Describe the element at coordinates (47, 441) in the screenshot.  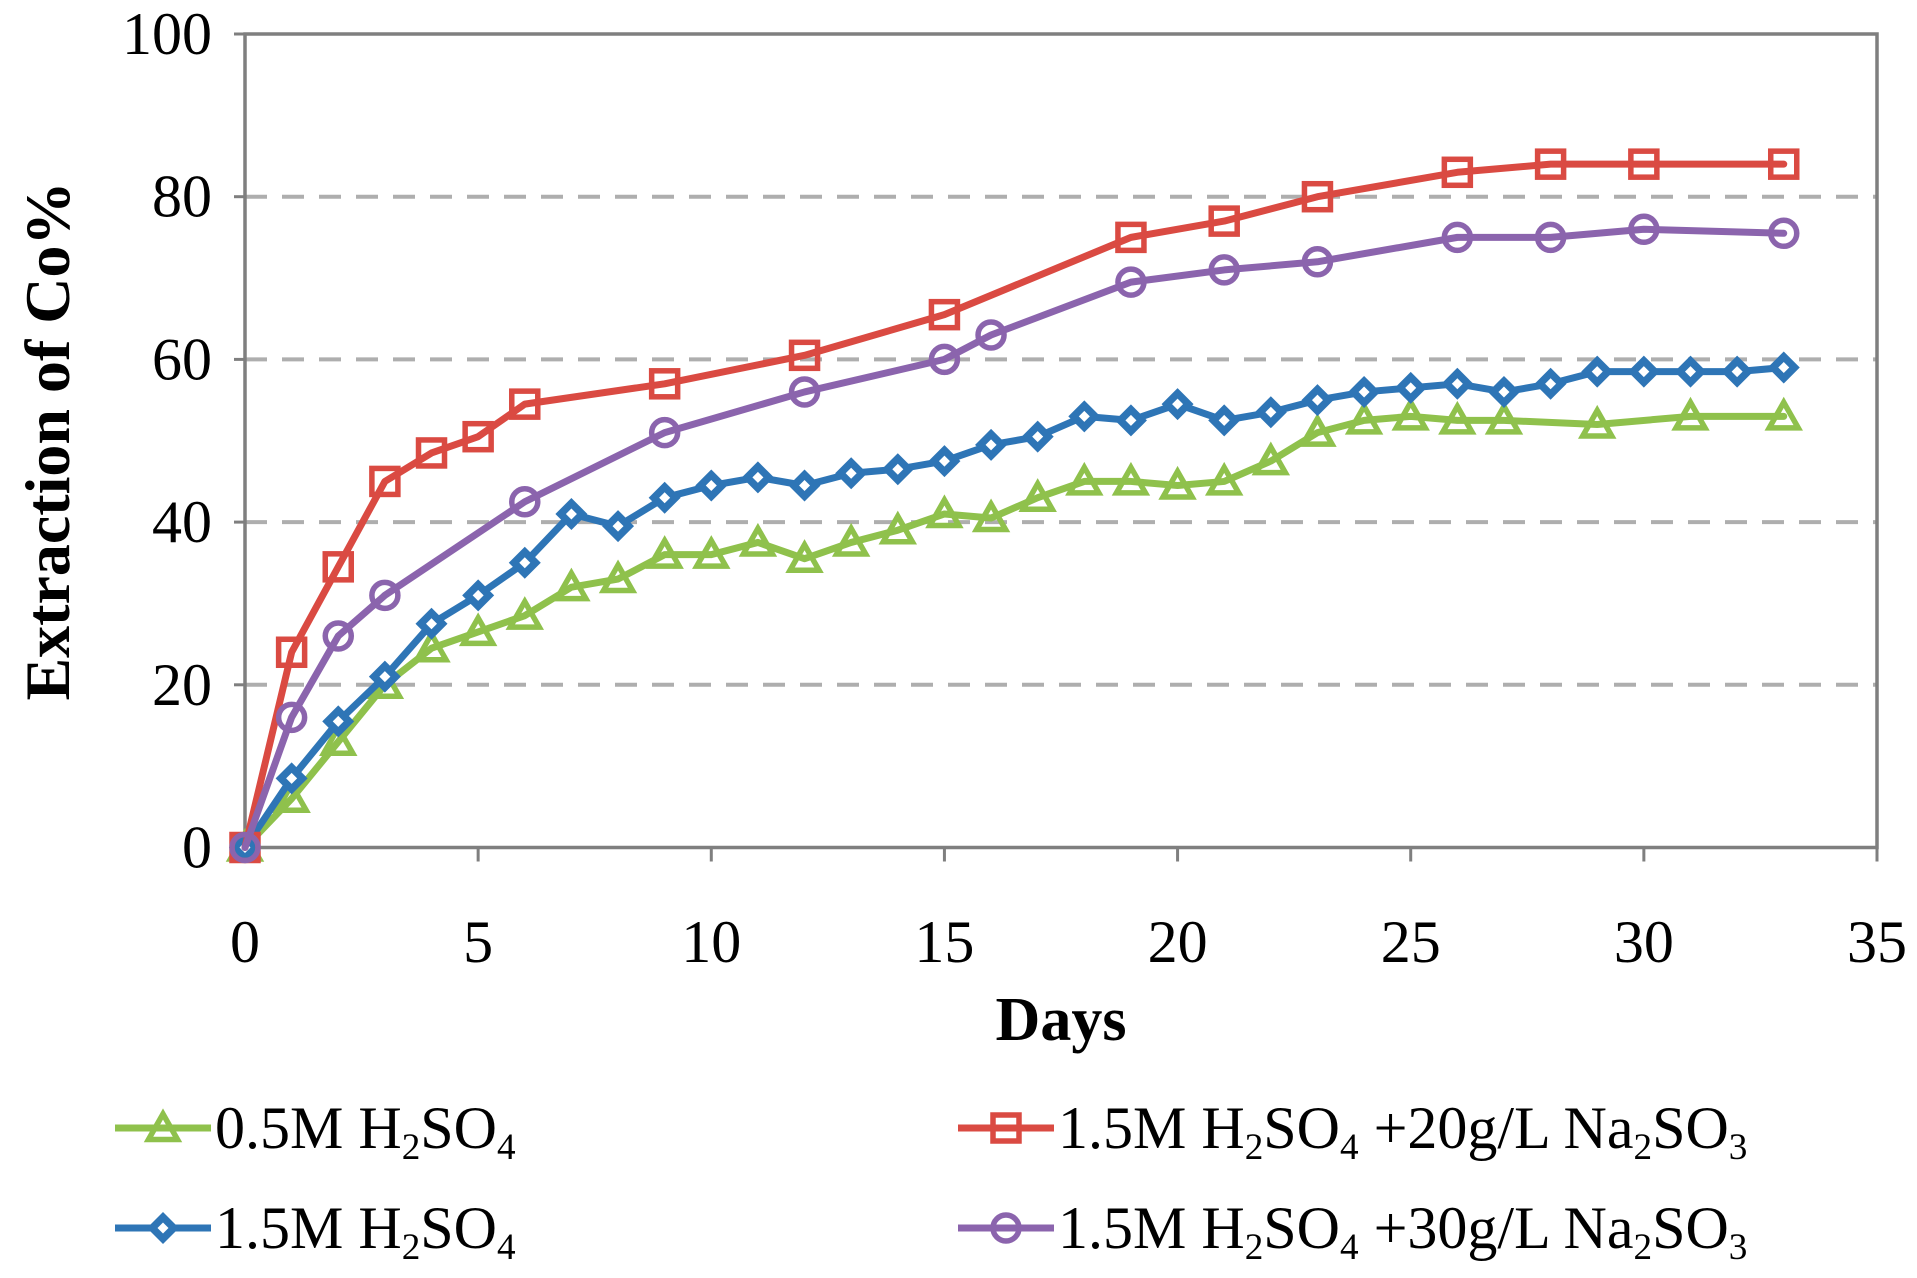
I see `y-axis-title: Extraction of Co%` at that location.